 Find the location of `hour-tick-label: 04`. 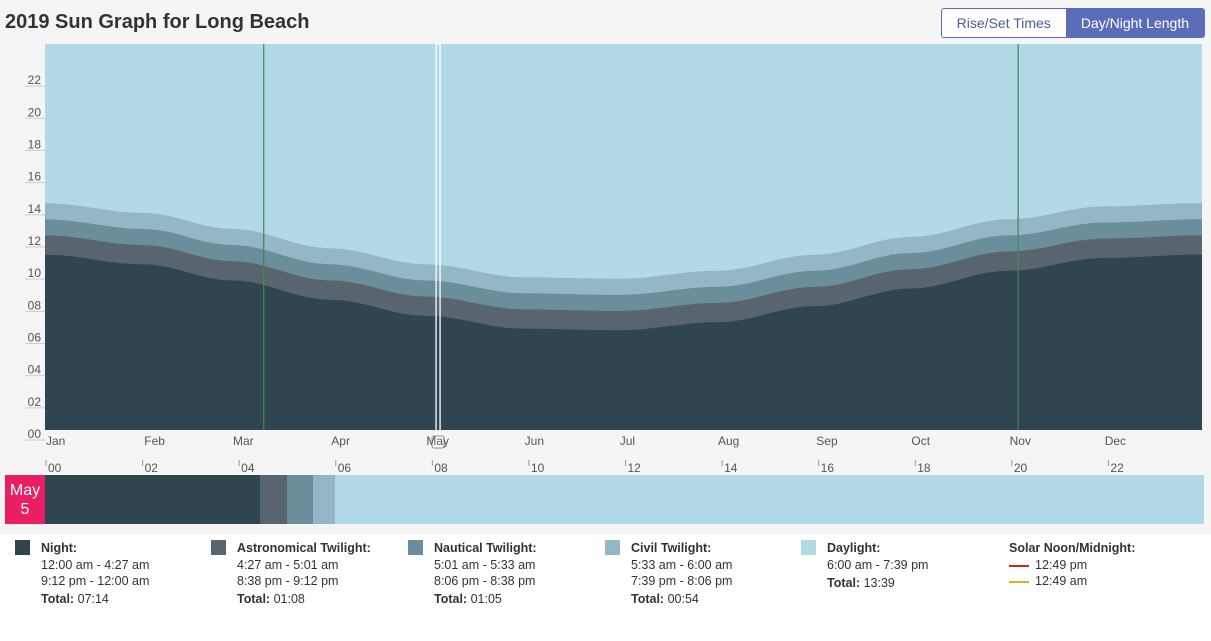

hour-tick-label: 04 is located at coordinates (248, 468).